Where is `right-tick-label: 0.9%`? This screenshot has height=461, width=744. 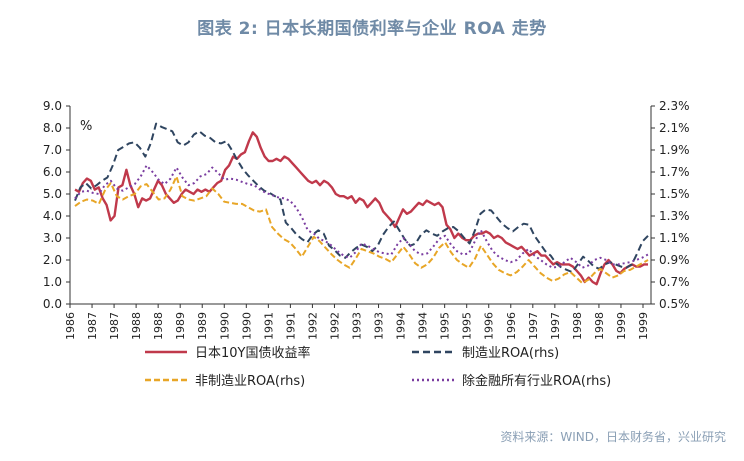 right-tick-label: 0.9% is located at coordinates (674, 260).